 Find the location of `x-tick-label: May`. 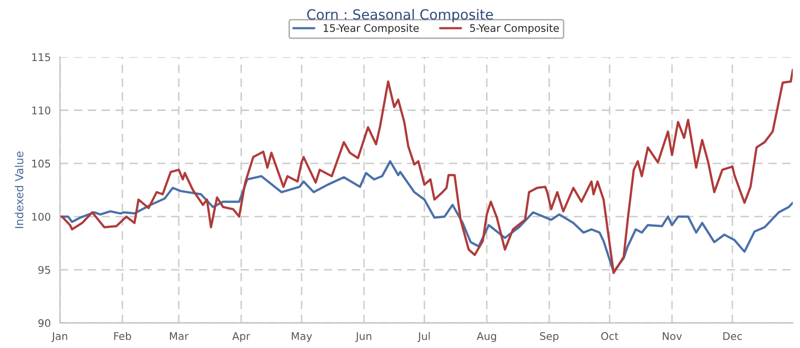

x-tick-label: May is located at coordinates (302, 337).